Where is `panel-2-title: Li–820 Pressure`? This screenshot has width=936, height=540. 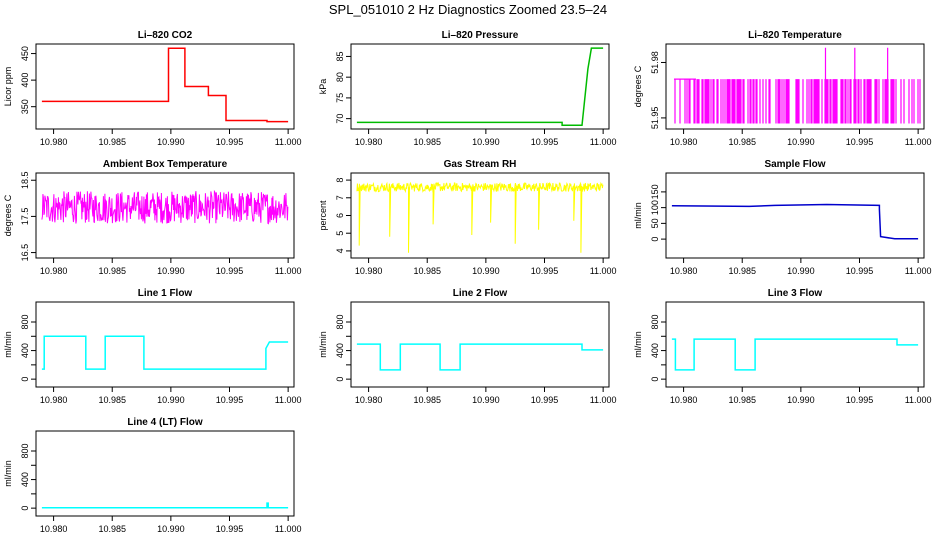 panel-2-title: Li–820 Pressure is located at coordinates (480, 35).